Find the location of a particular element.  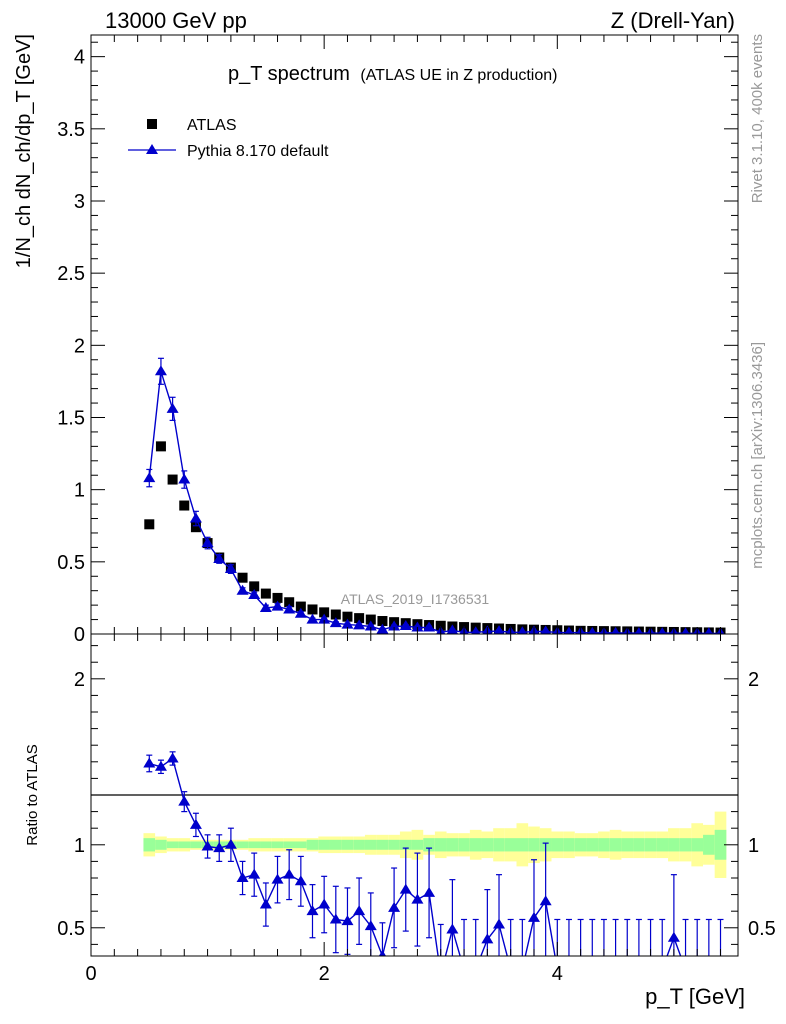

main-y-tick-label: 3.5 is located at coordinates (71, 130).